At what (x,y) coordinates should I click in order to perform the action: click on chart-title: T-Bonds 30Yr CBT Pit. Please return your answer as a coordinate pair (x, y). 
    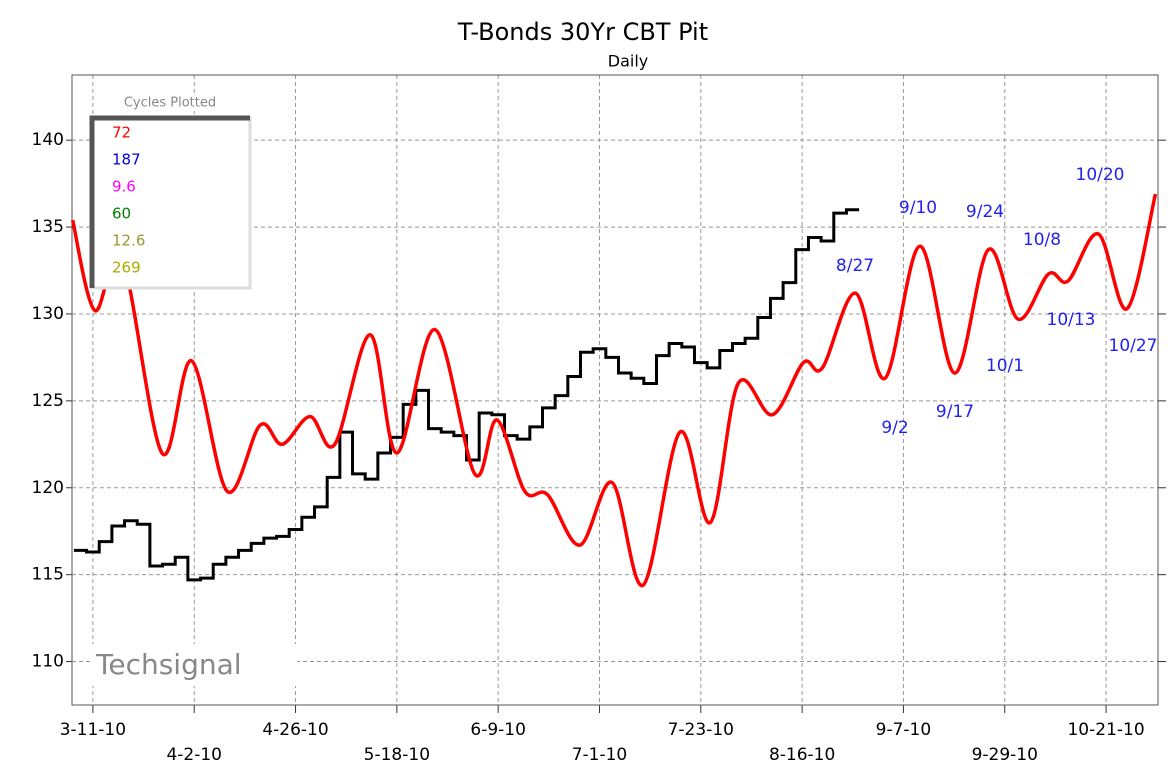
    Looking at the image, I should click on (582, 32).